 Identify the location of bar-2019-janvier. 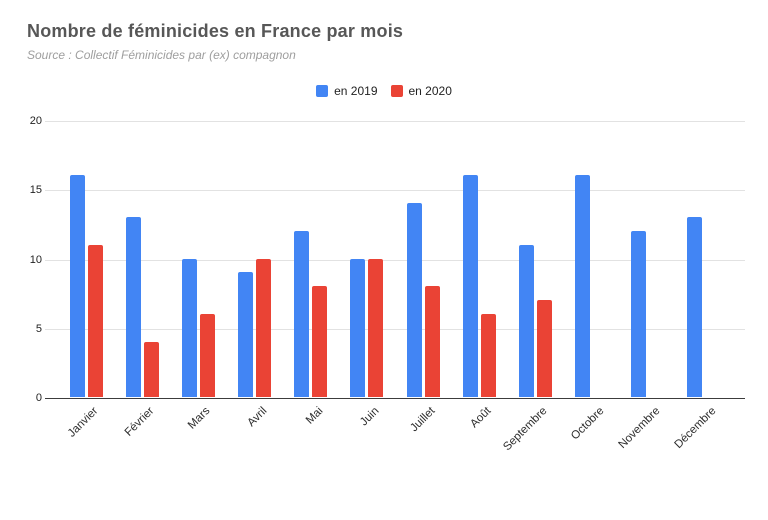
(77, 286).